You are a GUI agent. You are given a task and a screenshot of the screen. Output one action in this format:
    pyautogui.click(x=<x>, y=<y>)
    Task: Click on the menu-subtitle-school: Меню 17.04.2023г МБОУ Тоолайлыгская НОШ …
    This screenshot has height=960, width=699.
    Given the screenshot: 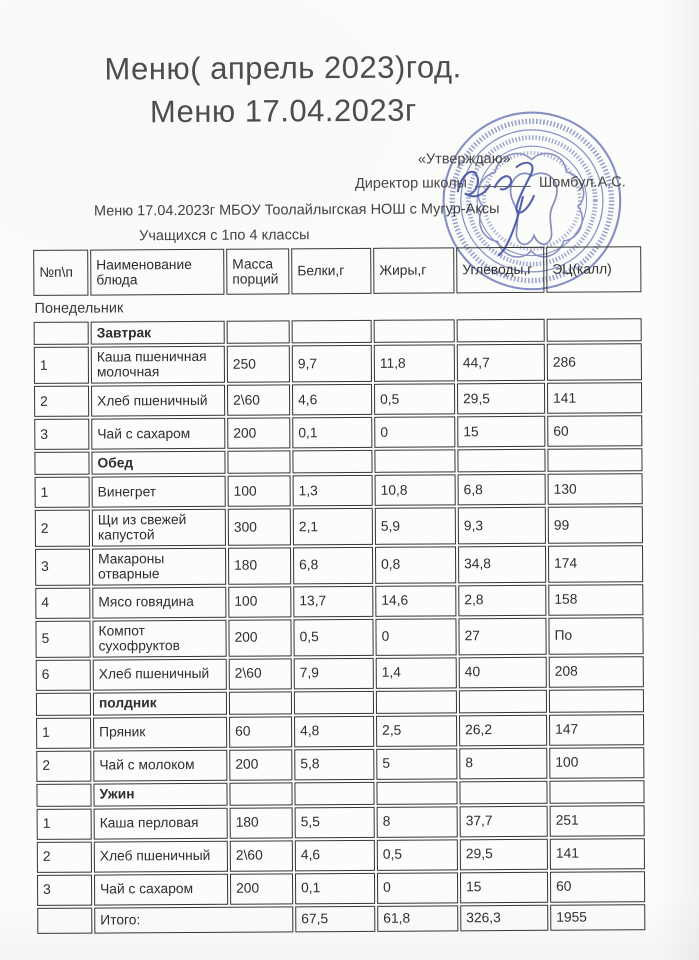 What is the action you would take?
    pyautogui.click(x=296, y=210)
    